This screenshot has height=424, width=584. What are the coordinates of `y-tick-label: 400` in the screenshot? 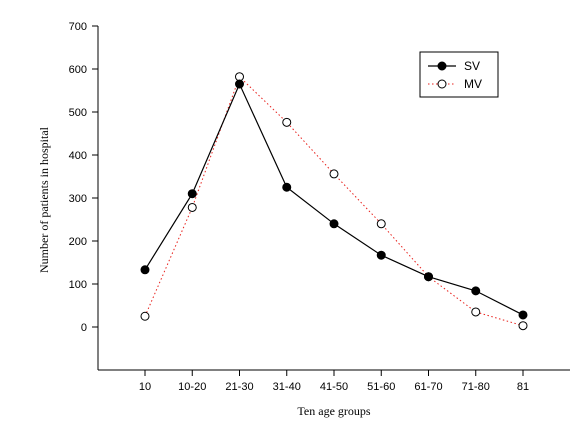 It's located at (78, 156).